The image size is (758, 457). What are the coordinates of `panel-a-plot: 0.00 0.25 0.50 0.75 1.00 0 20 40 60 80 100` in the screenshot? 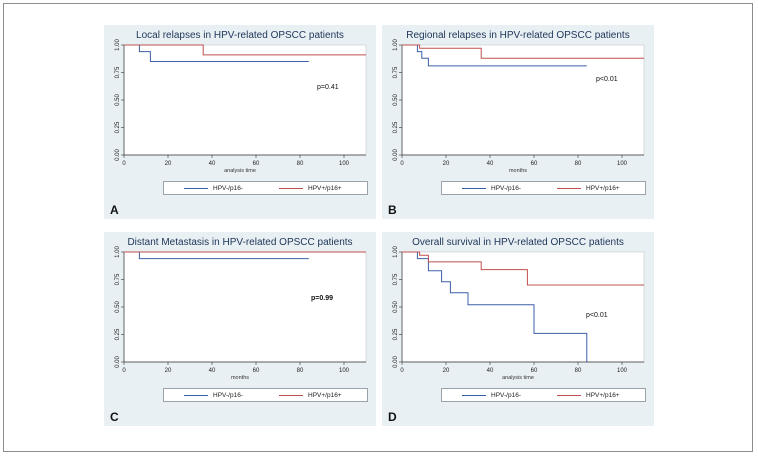 It's located at (241, 103).